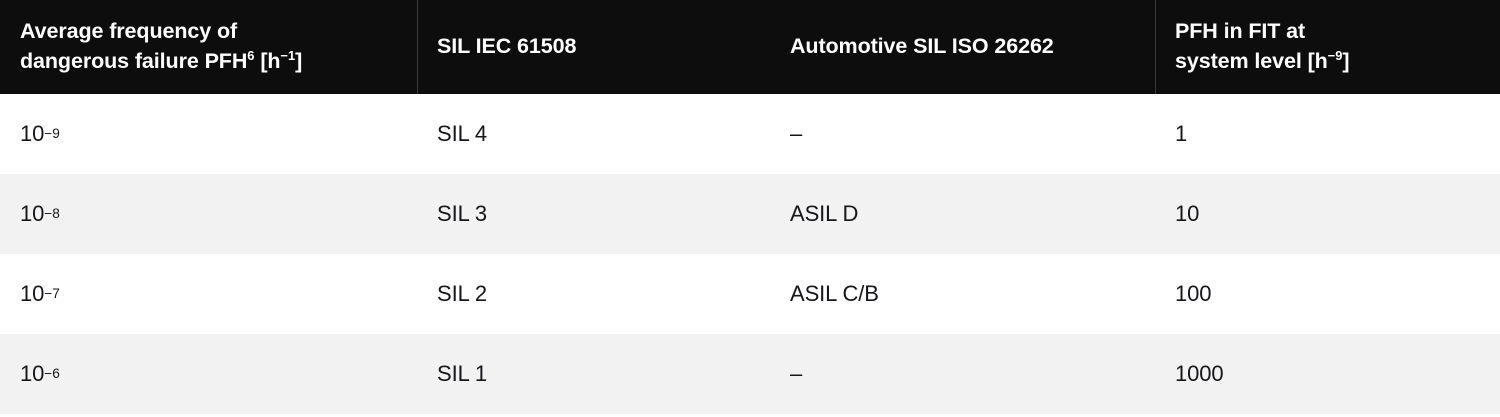  What do you see at coordinates (1240, 31) in the screenshot?
I see `column-header-fit-line1: PFH in FIT at` at bounding box center [1240, 31].